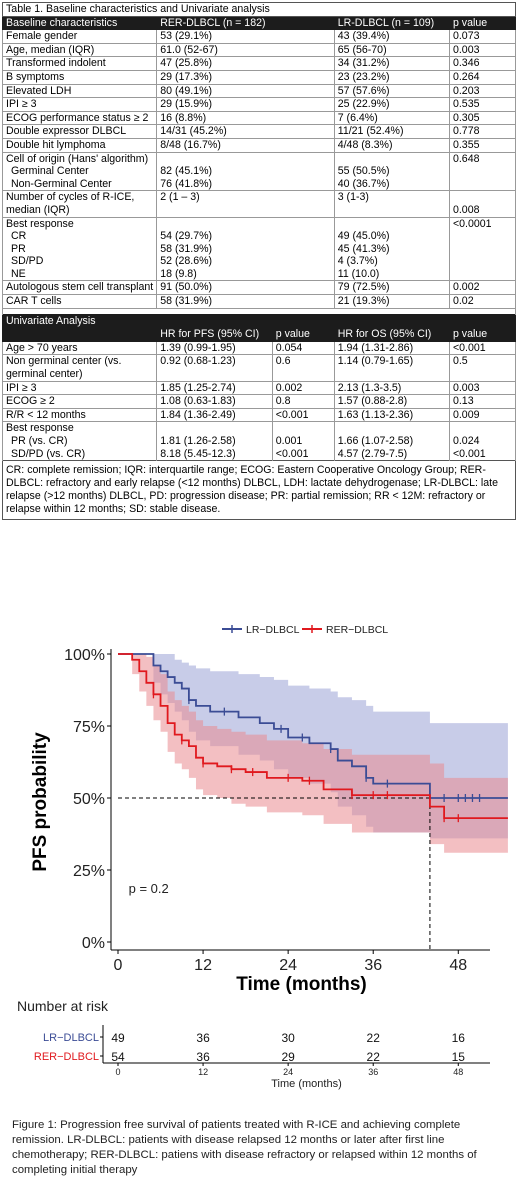 The width and height of the screenshot is (520, 1189). What do you see at coordinates (482, 159) in the screenshot?
I see `table-cell: 0.648` at bounding box center [482, 159].